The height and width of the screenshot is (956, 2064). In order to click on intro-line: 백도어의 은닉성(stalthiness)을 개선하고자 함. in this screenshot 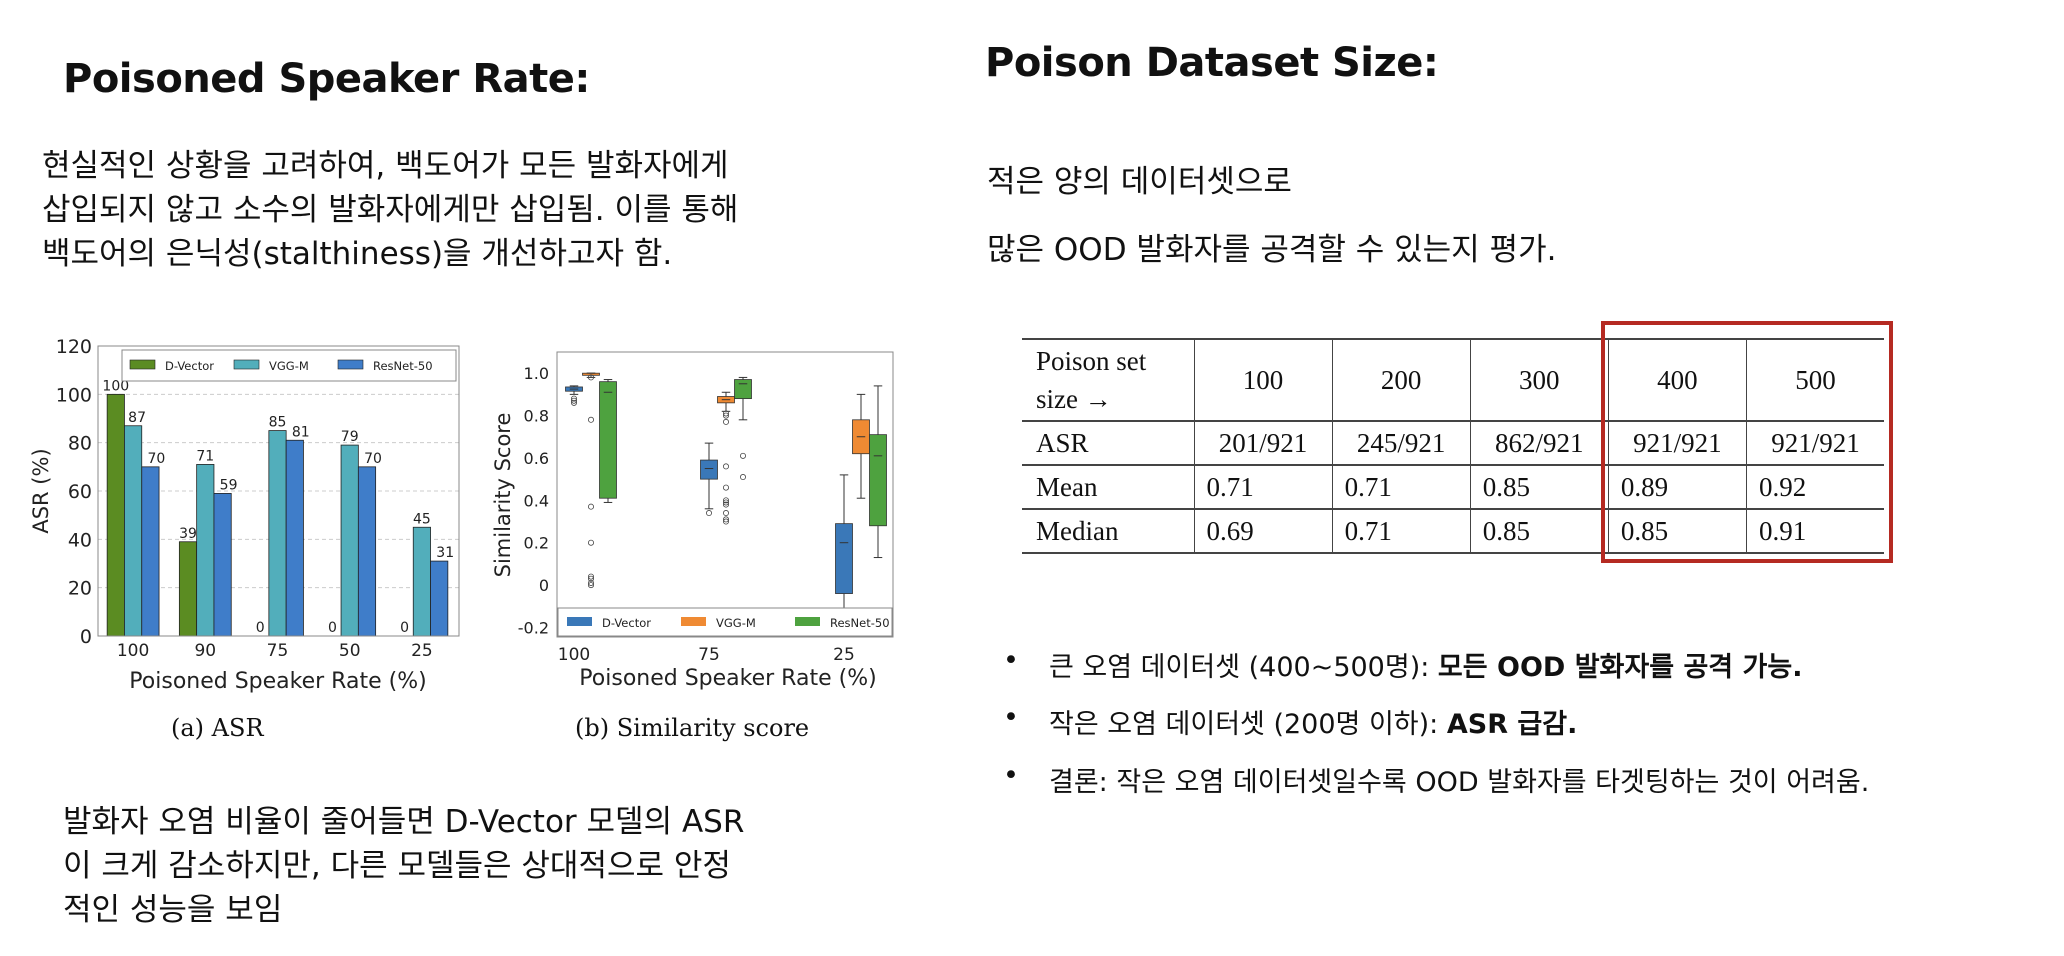, I will do `click(357, 254)`.